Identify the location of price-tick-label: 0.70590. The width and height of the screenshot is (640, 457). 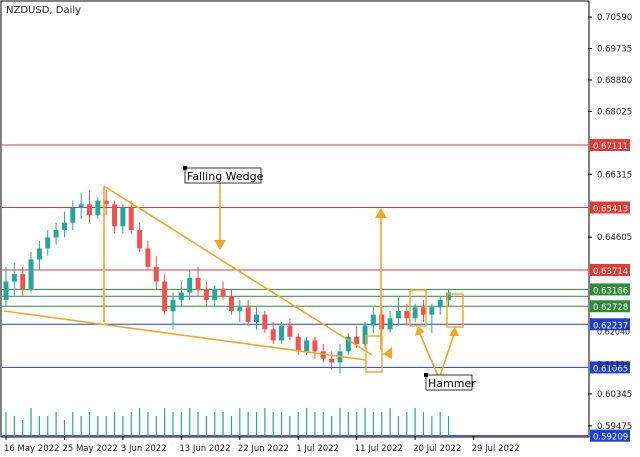
(614, 18).